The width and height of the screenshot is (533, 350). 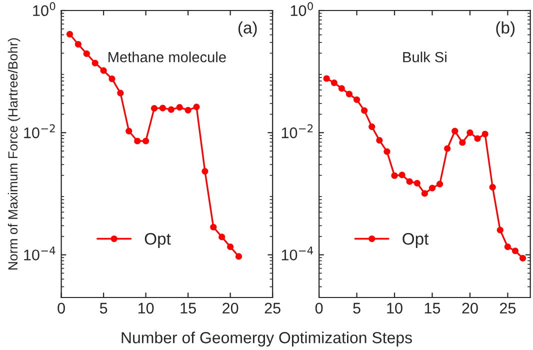 What do you see at coordinates (167, 57) in the screenshot?
I see `annotation: Methane molecule` at bounding box center [167, 57].